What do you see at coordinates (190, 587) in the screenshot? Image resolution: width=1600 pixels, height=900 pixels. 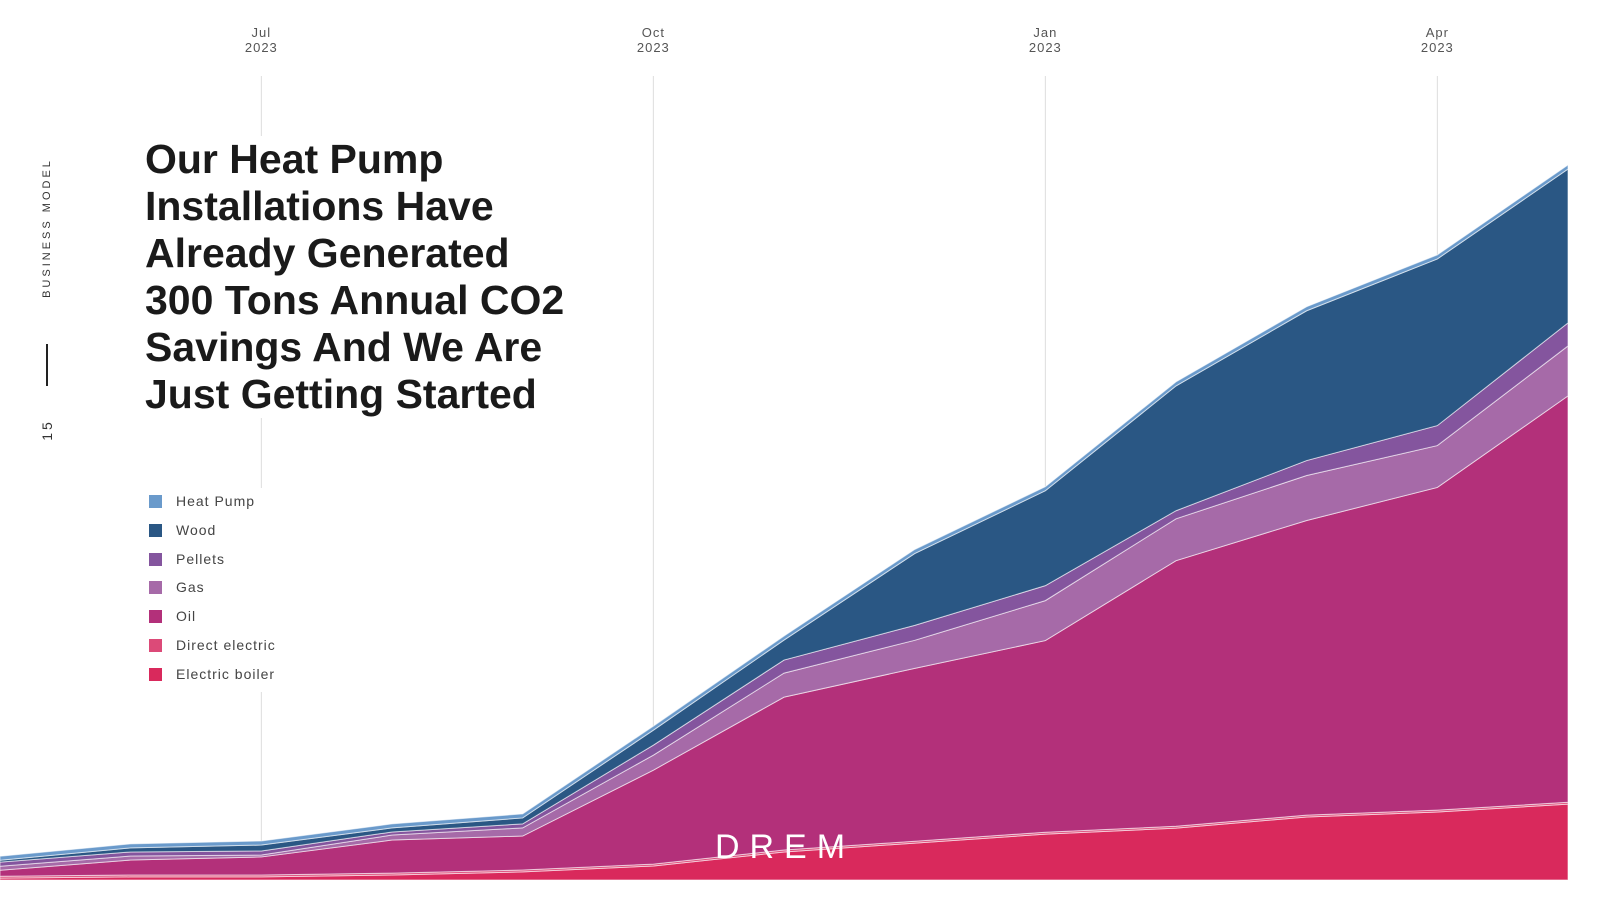 I see `legend-label: Gas` at bounding box center [190, 587].